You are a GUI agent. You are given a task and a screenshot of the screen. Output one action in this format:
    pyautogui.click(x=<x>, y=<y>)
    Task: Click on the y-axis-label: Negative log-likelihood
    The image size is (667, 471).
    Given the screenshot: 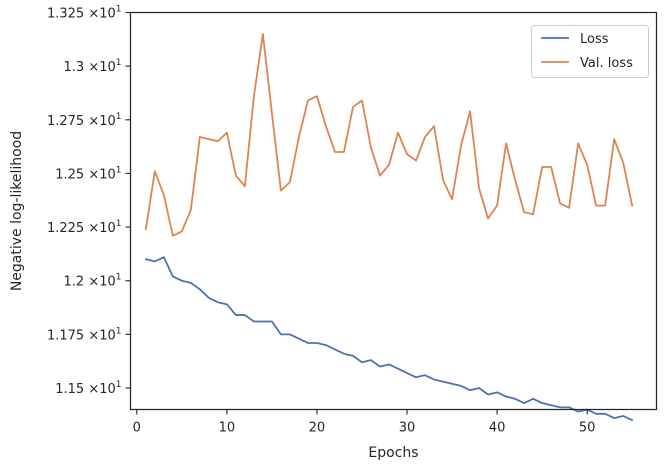 What is the action you would take?
    pyautogui.click(x=17, y=211)
    